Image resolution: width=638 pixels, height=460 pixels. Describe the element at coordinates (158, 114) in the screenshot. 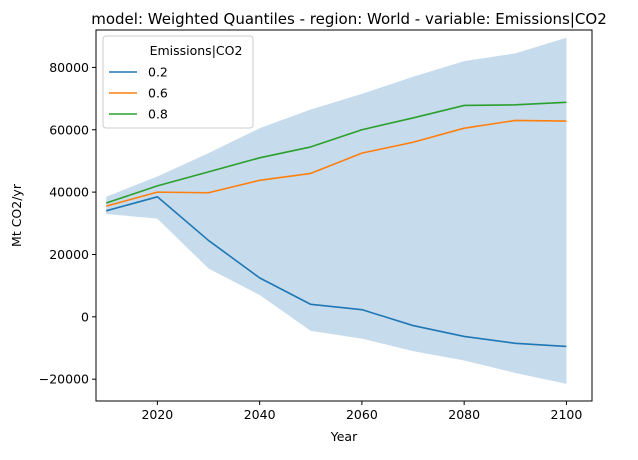

I see `legend-label-0.8: 0.8` at that location.